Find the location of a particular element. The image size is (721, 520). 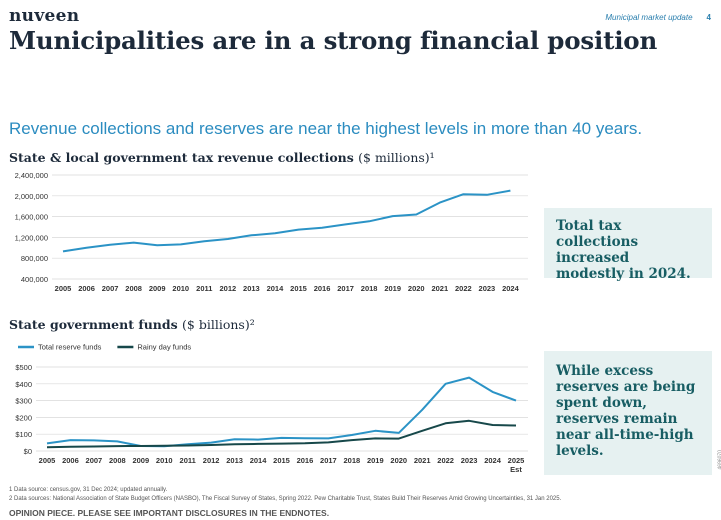

y-tick-label: 1,600,000 is located at coordinates (31, 217).